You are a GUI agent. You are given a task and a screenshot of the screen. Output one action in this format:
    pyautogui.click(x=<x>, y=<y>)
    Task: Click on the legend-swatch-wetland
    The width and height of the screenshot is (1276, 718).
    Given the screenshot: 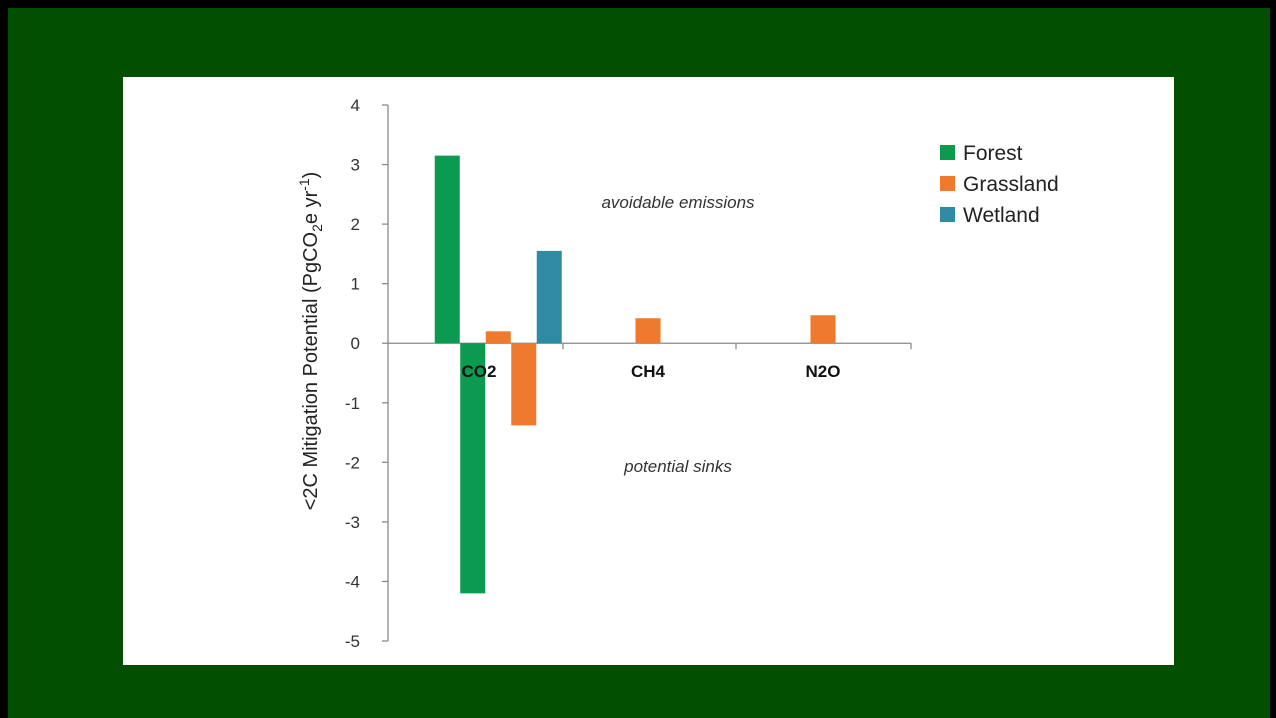 What is the action you would take?
    pyautogui.click(x=947, y=214)
    